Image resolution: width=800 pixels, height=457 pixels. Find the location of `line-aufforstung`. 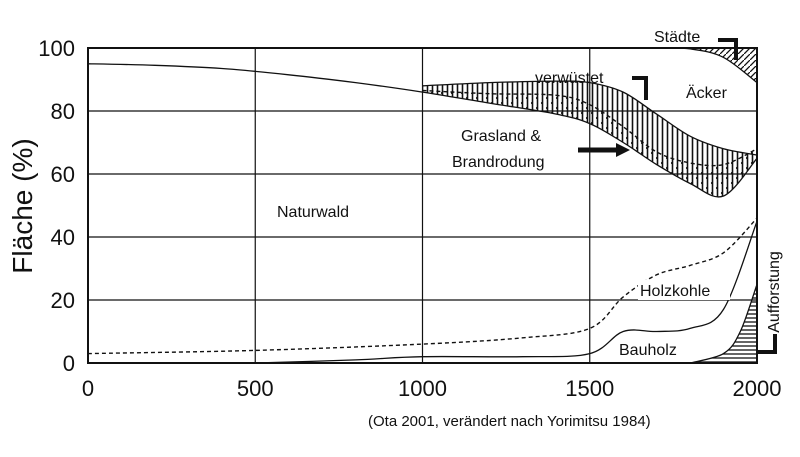

line-aufforstung is located at coordinates (723, 324).